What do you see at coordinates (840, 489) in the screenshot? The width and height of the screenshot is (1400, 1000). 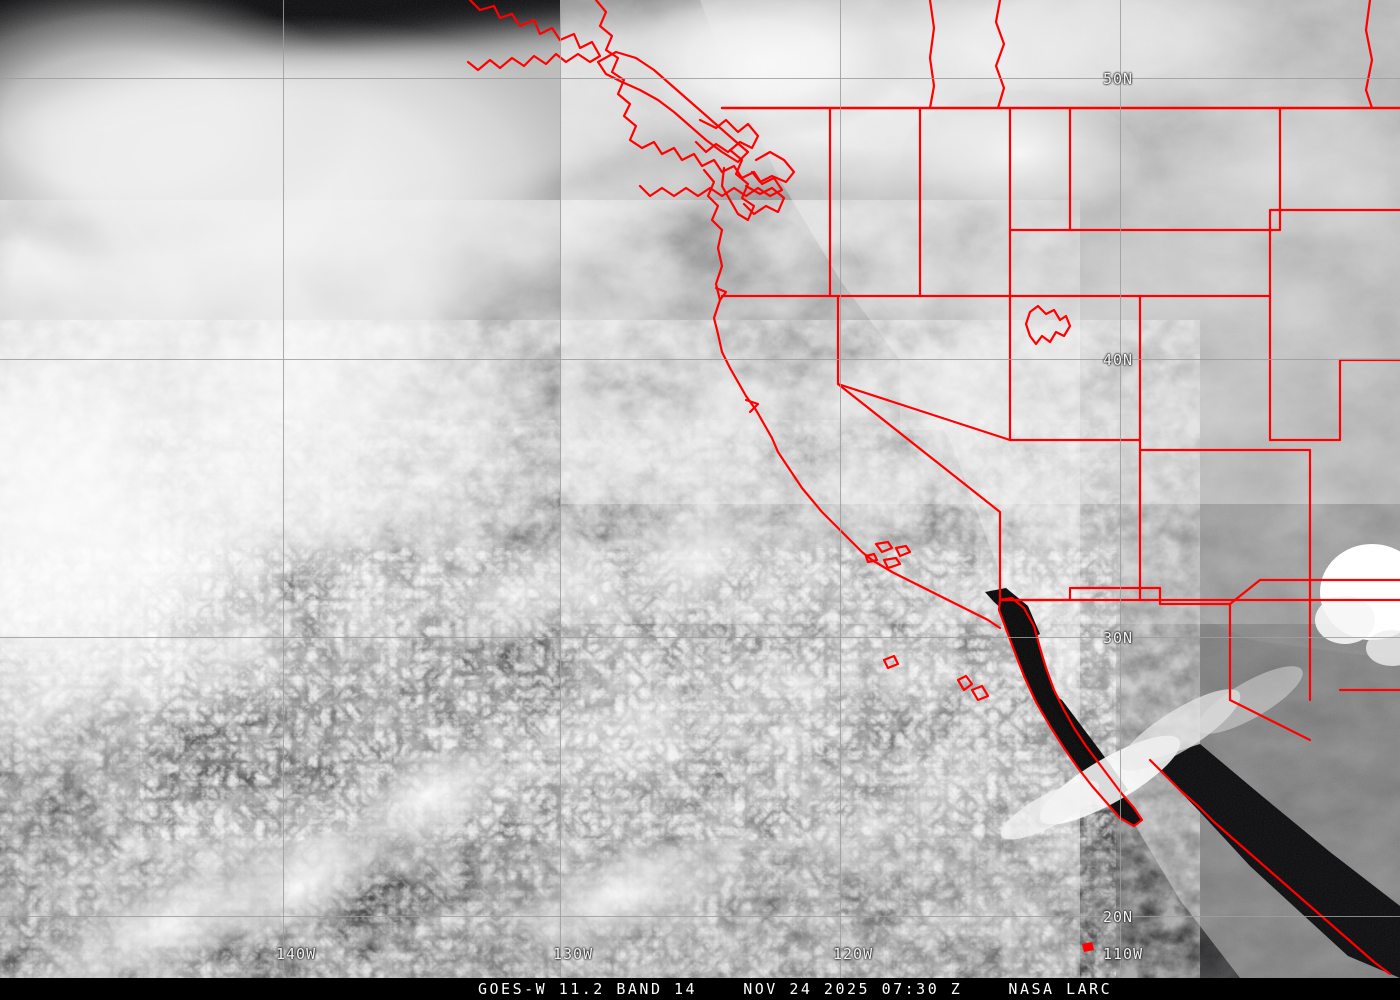 I see `gridline-lon-120w` at bounding box center [840, 489].